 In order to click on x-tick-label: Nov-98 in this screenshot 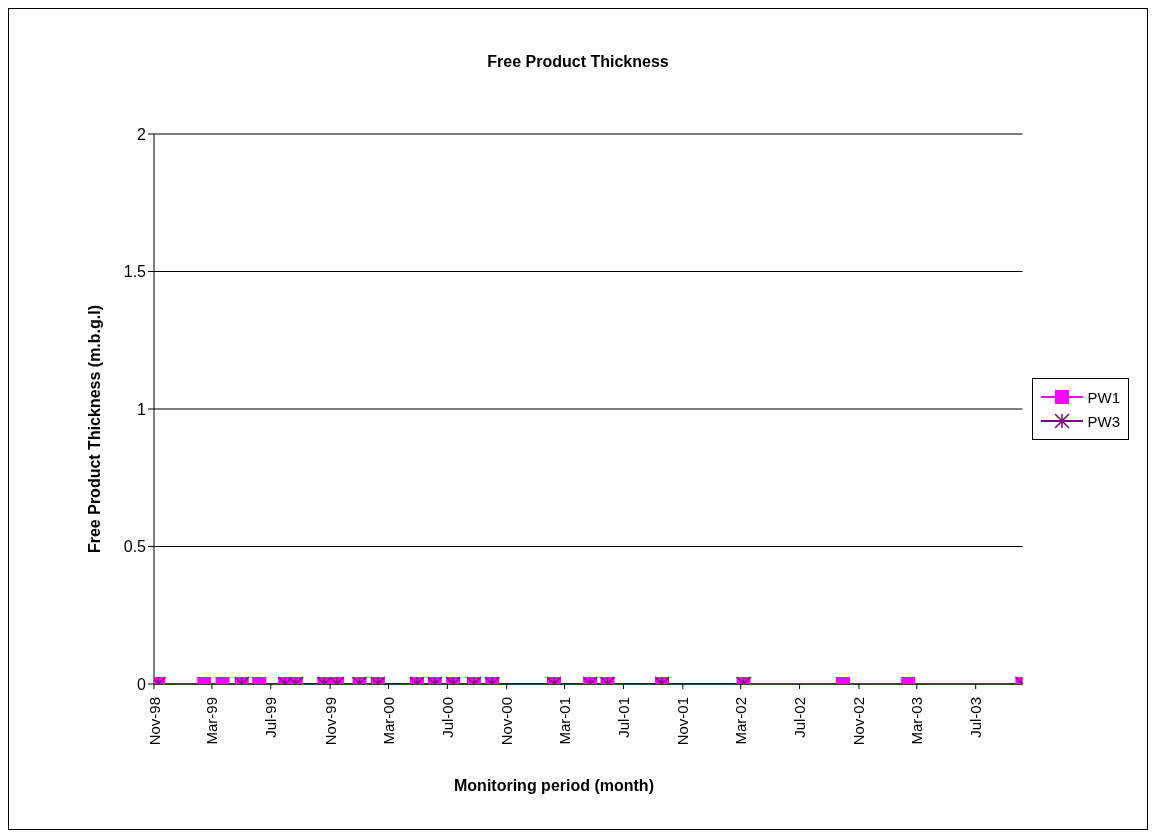, I will do `click(154, 721)`.